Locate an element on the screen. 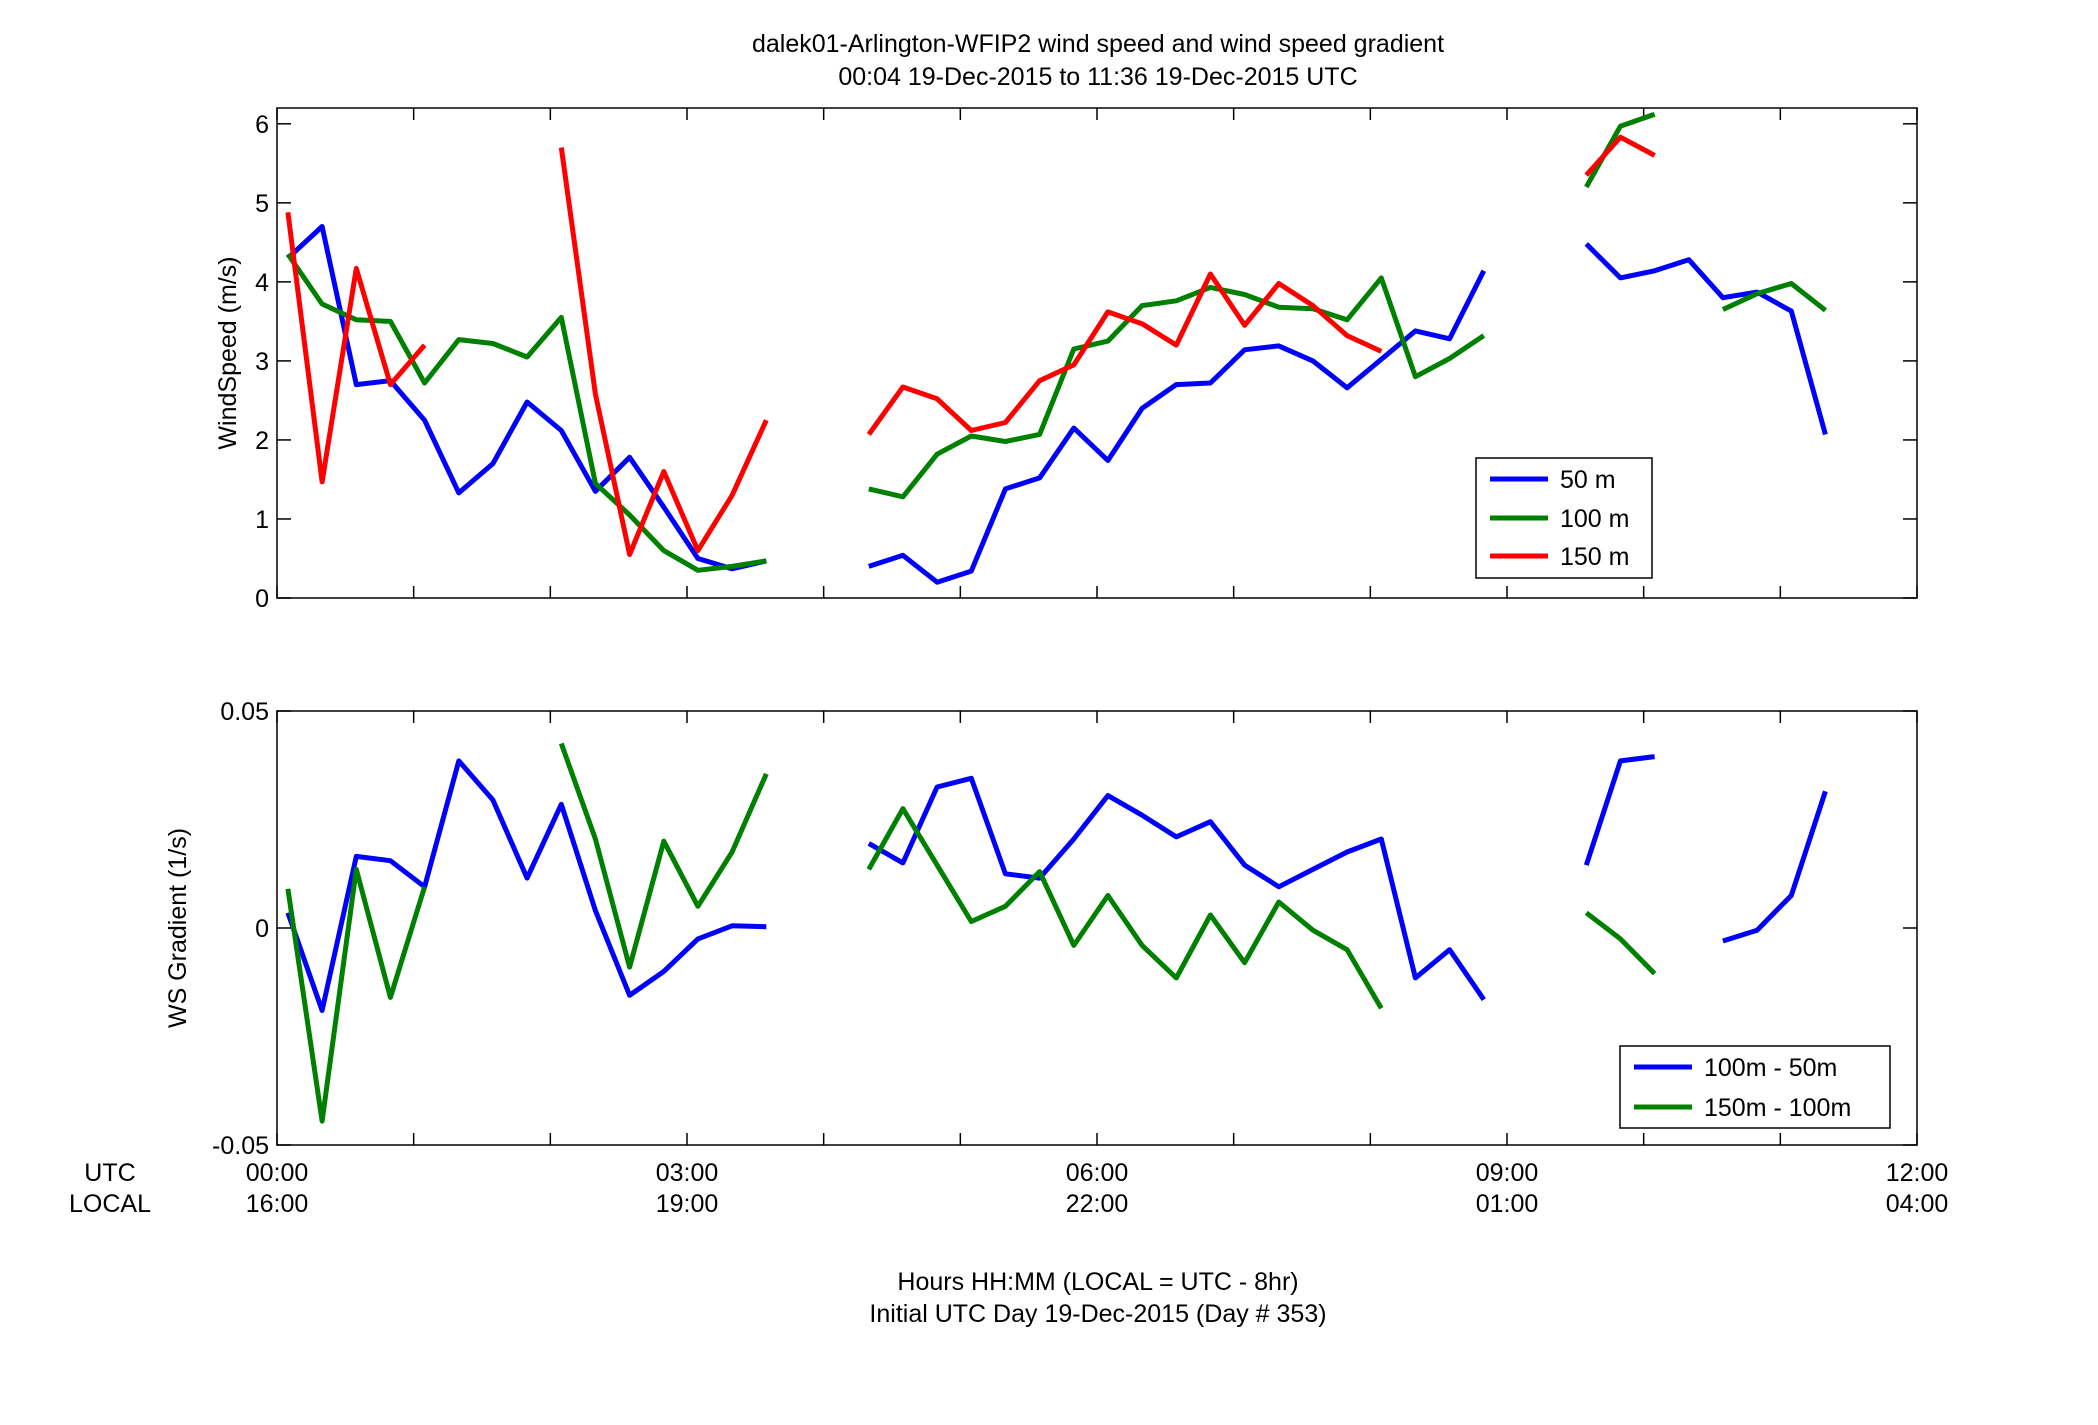 The width and height of the screenshot is (2098, 1425). local-tick-label: 16:00 is located at coordinates (277, 1204).